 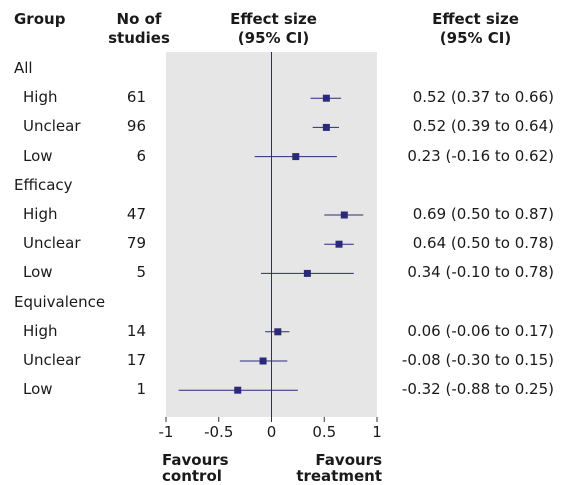 I want to click on row-ci-text-equivalence-unclear: -0.08 (-0.30 to 0.15), so click(x=477, y=360).